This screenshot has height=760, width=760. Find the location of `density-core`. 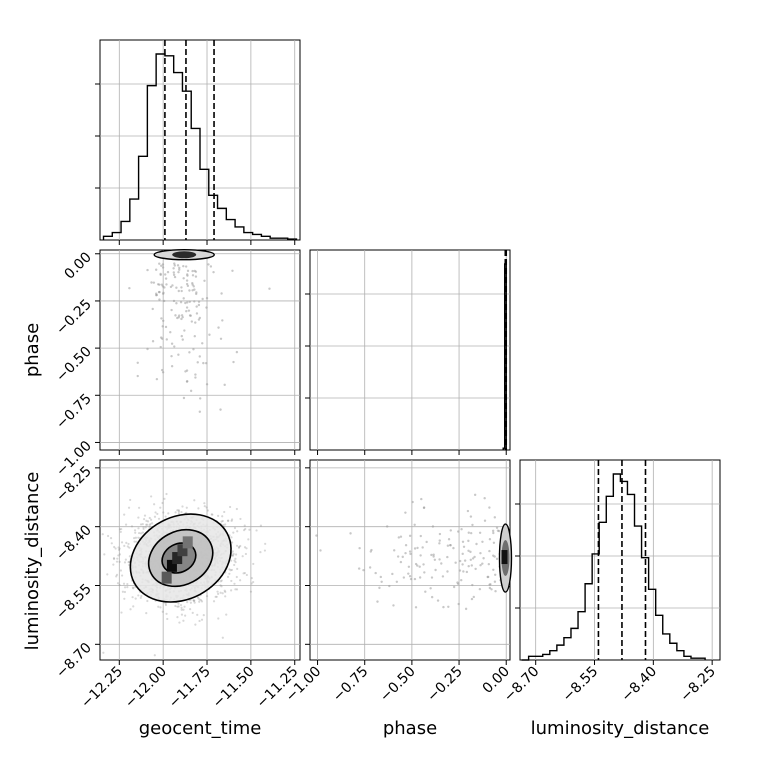

density-core is located at coordinates (504, 557).